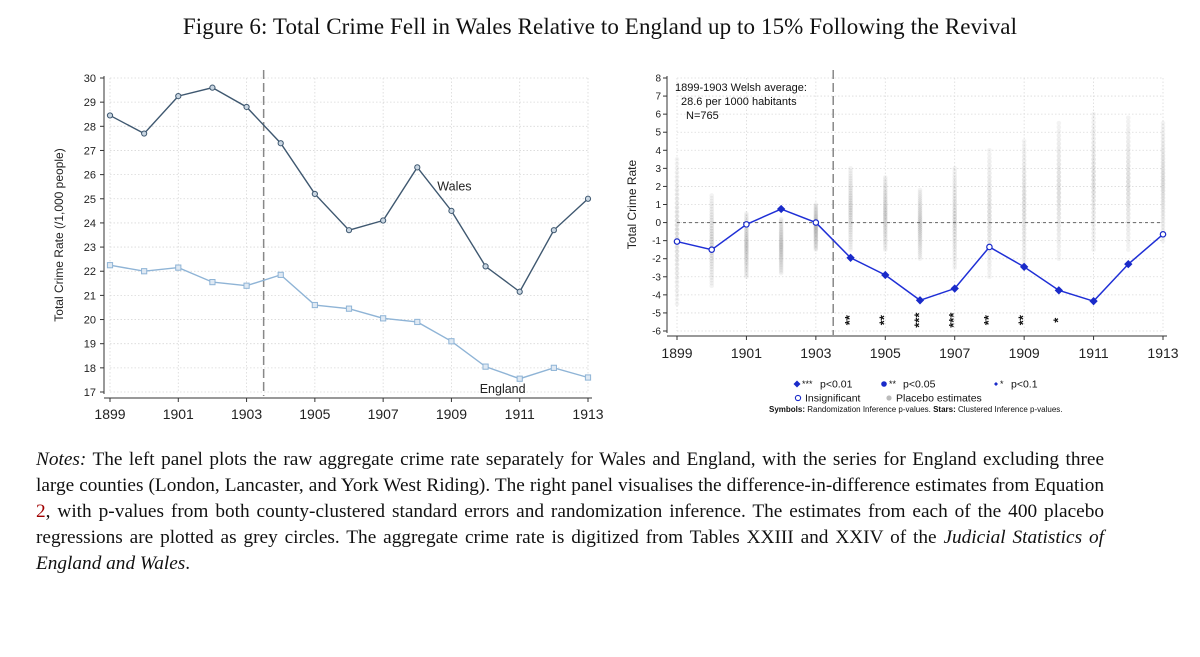  What do you see at coordinates (90, 393) in the screenshot?
I see `y-tick-label: 17` at bounding box center [90, 393].